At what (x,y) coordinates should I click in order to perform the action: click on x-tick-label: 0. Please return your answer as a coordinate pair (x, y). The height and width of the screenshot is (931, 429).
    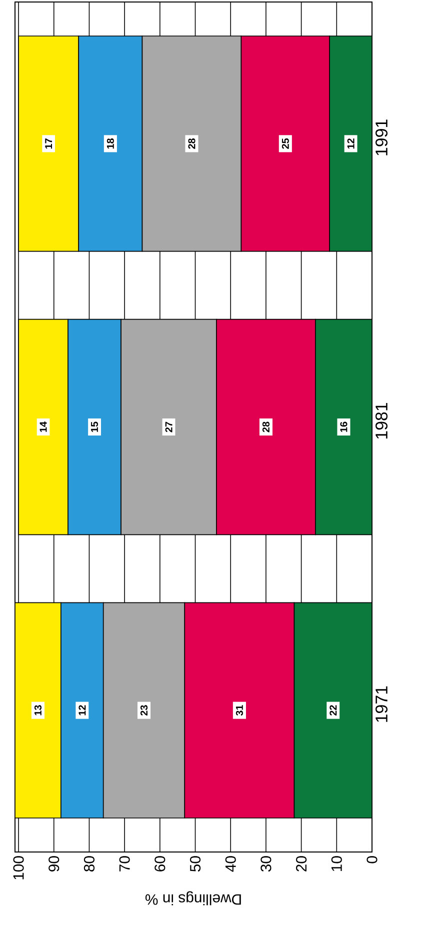
    Looking at the image, I should click on (372, 860).